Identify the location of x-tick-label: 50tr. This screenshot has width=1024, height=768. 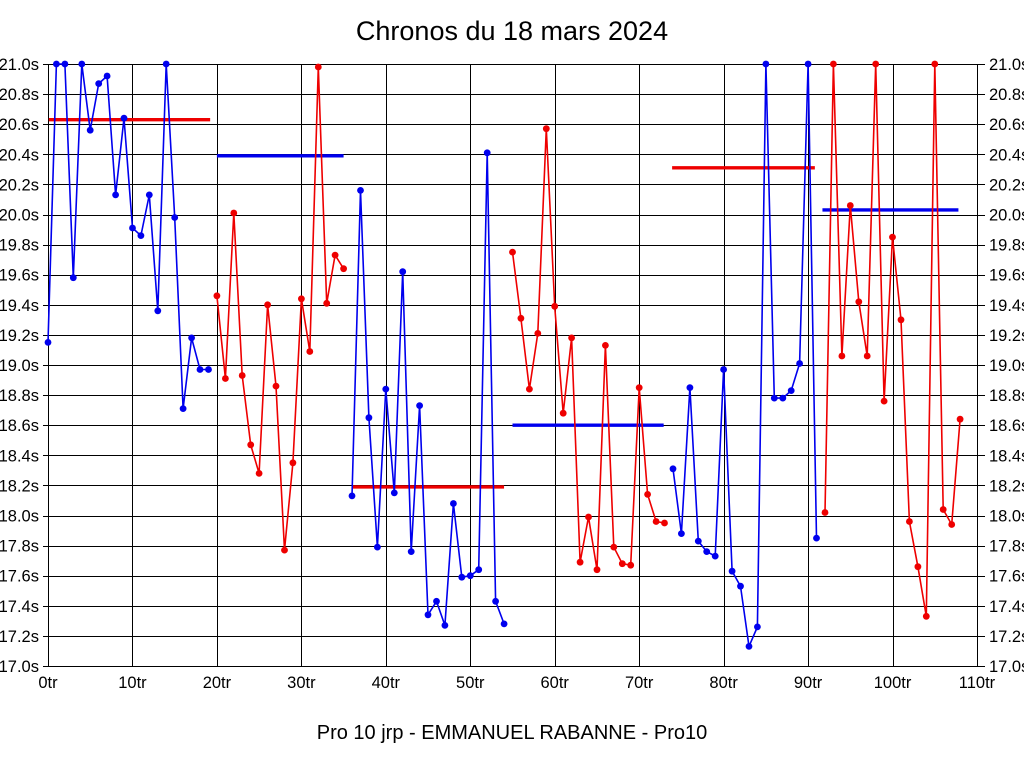
(470, 683).